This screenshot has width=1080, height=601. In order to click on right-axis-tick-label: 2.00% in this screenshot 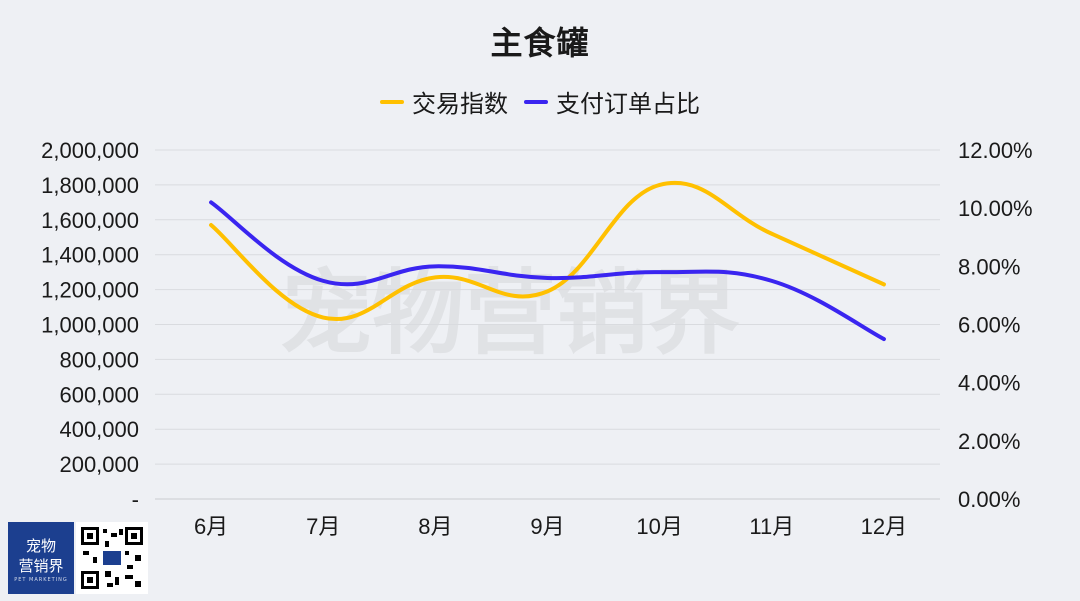, I will do `click(989, 441)`.